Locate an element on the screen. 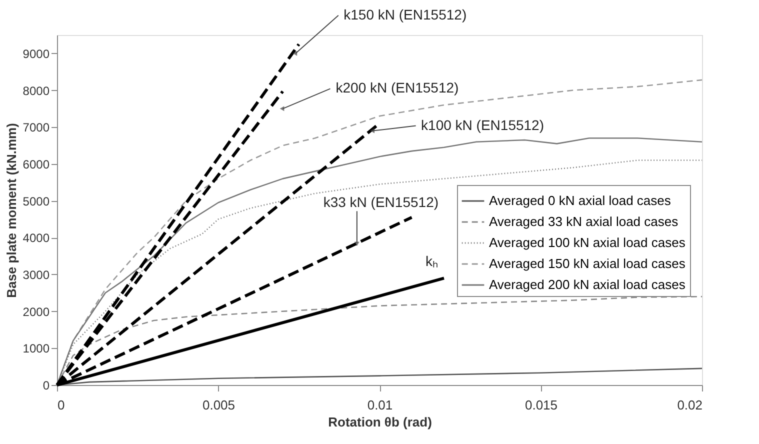 The height and width of the screenshot is (444, 759). x-axis-title: Rotation θb (rad) is located at coordinates (380, 422).